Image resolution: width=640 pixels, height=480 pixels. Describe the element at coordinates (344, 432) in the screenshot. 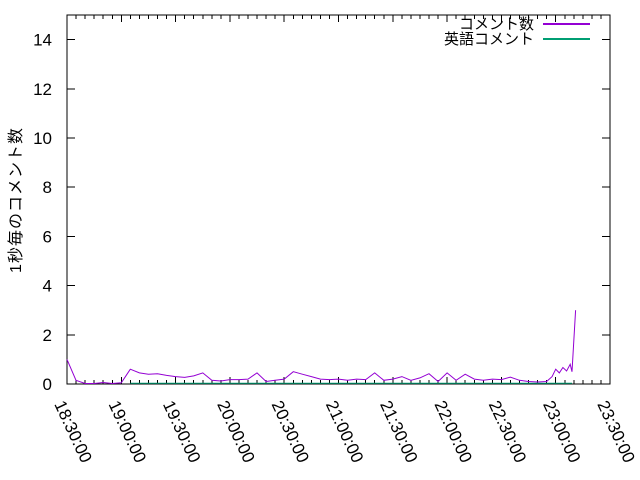

I see `x-tick-label: 21:00:00` at that location.